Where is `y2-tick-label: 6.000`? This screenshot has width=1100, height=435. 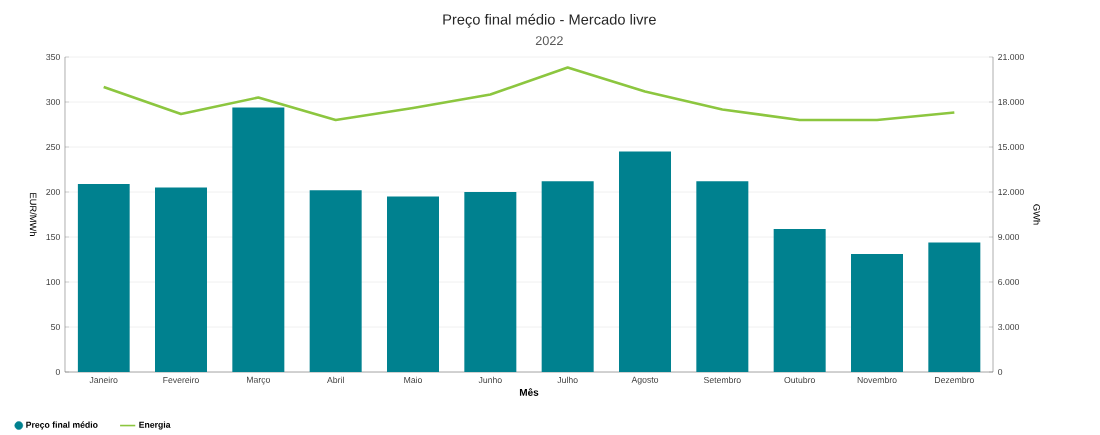 y2-tick-label: 6.000 is located at coordinates (1009, 282).